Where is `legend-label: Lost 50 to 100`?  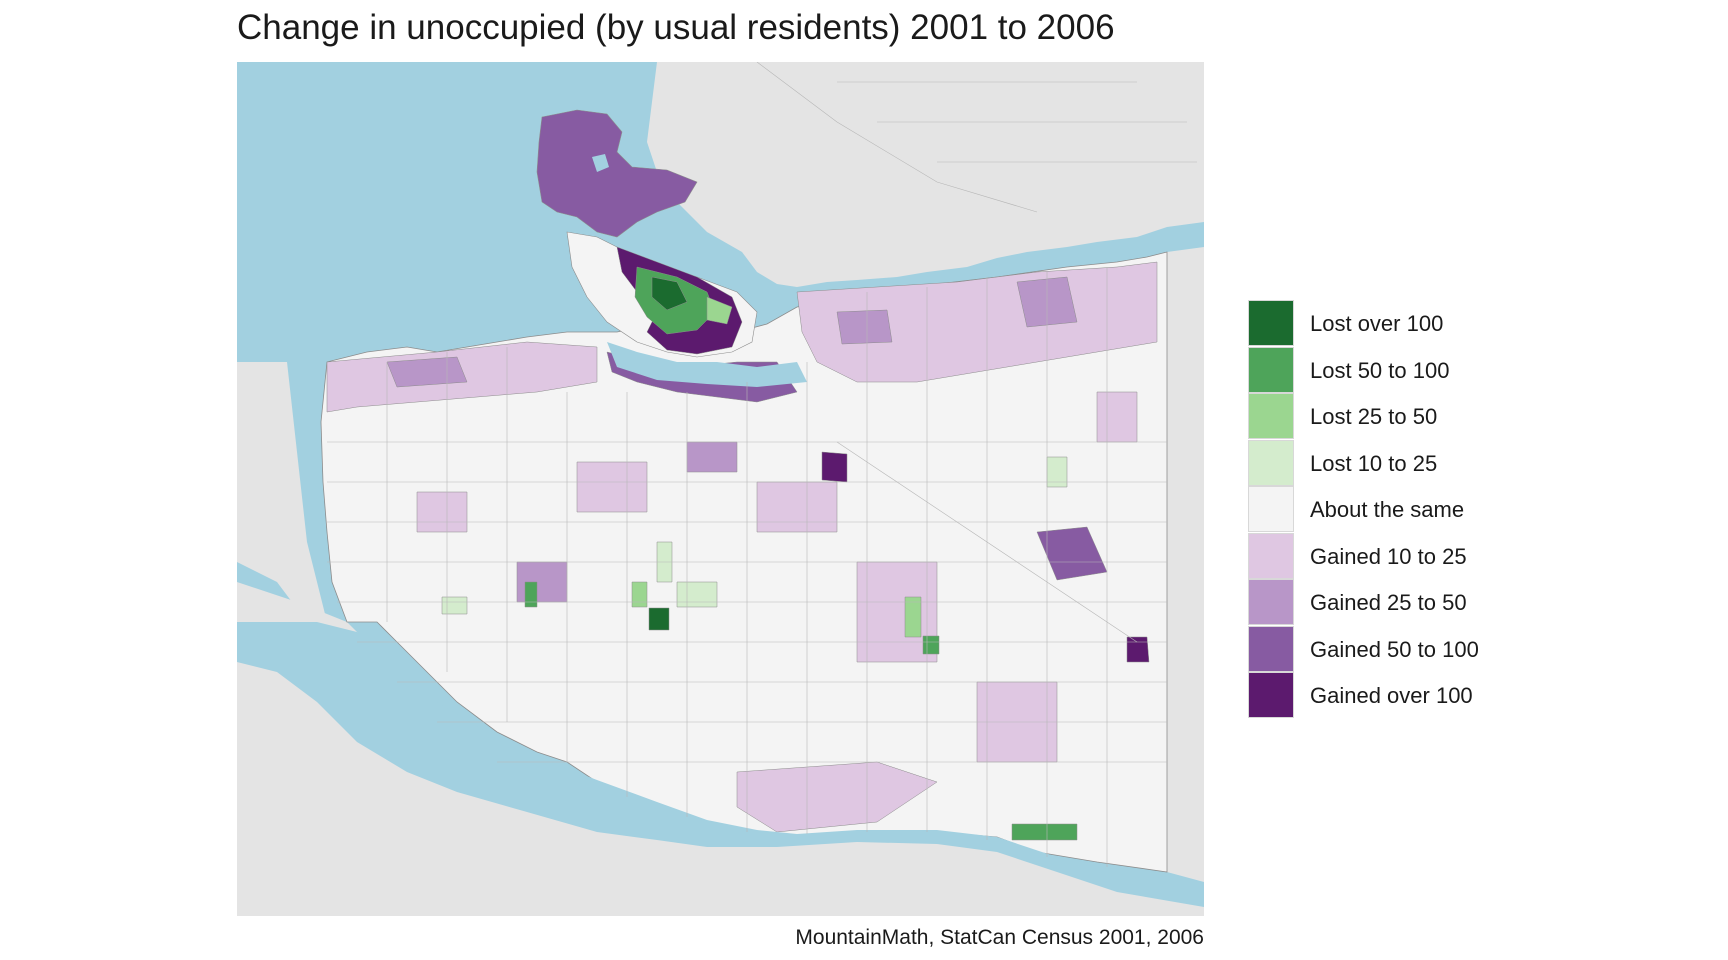 legend-label: Lost 50 to 100 is located at coordinates (1380, 370).